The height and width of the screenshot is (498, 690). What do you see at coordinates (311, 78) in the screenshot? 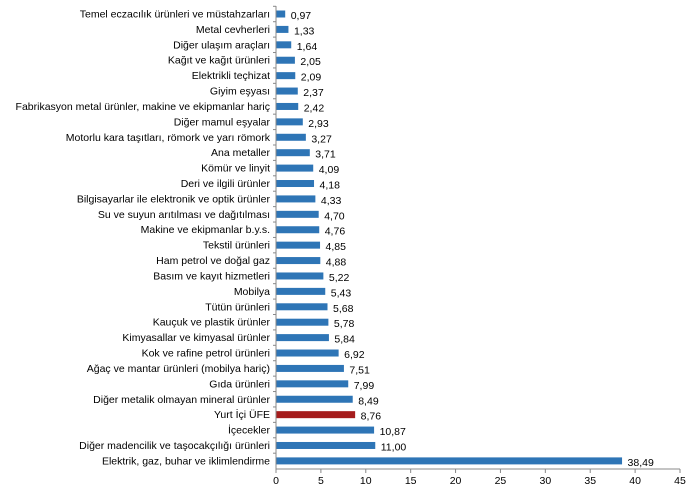
I see `data-label: 2,09` at bounding box center [311, 78].